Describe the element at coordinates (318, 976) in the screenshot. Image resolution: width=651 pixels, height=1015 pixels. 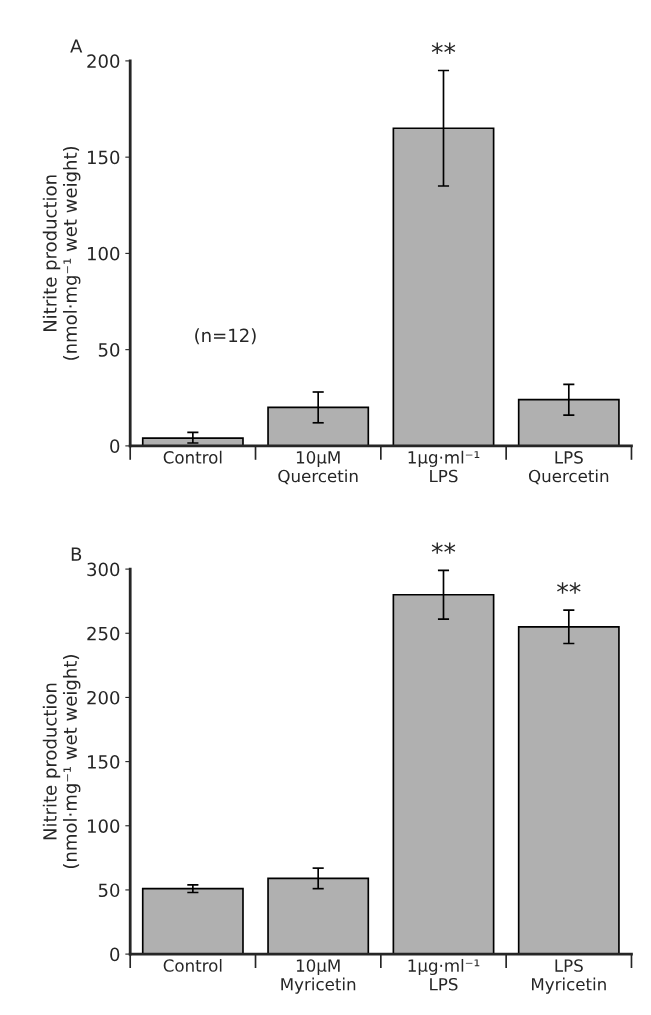
I see `x-tick-label: 10µM Myricetin` at that location.